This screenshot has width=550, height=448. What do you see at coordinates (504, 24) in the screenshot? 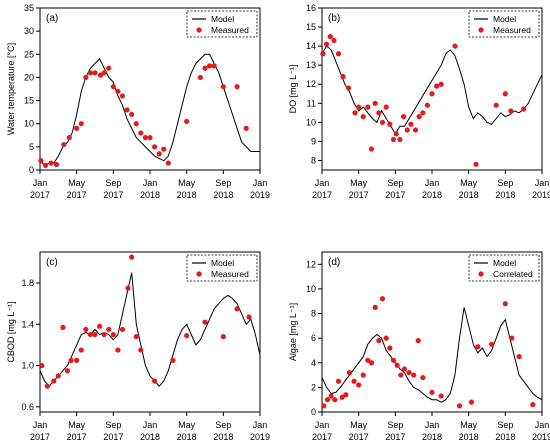
I see `legend-box` at bounding box center [504, 24].